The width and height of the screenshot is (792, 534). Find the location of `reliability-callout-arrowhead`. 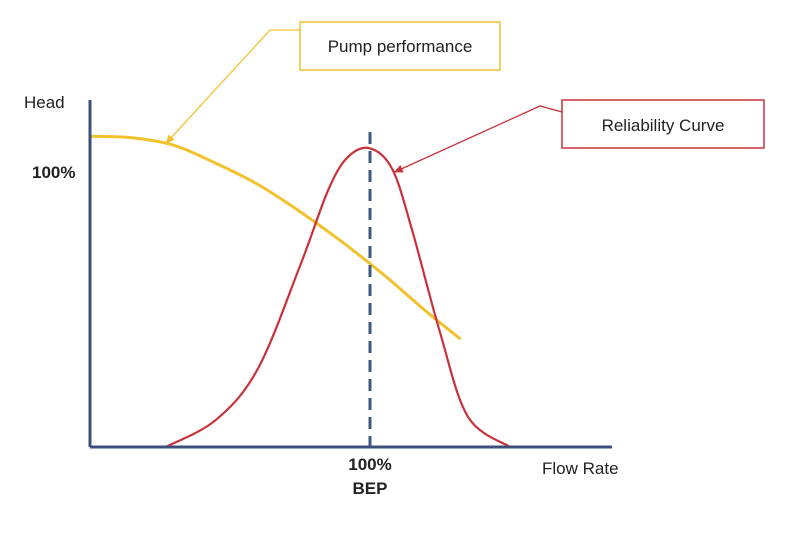

reliability-callout-arrowhead is located at coordinates (398, 169).